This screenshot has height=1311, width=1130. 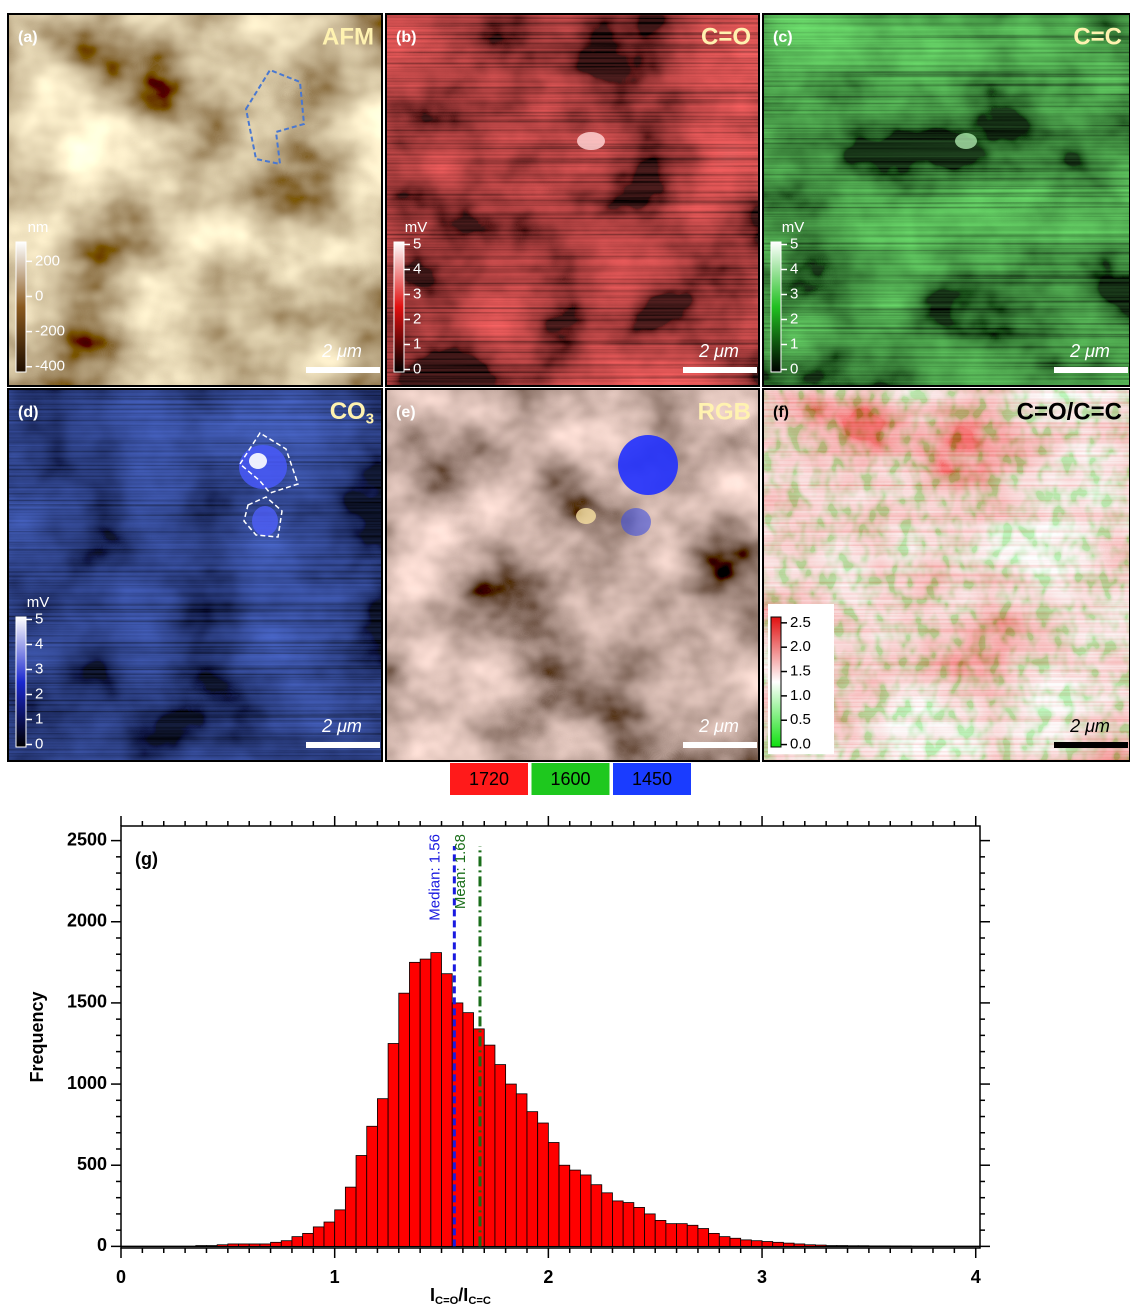 I want to click on panel-label: (g), so click(x=146, y=859).